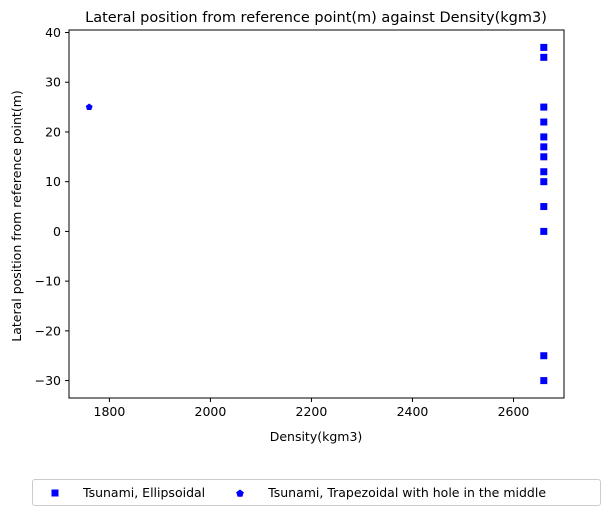 This screenshot has width=610, height=515. What do you see at coordinates (48, 330) in the screenshot?
I see `y-tick-label: −20` at bounding box center [48, 330].